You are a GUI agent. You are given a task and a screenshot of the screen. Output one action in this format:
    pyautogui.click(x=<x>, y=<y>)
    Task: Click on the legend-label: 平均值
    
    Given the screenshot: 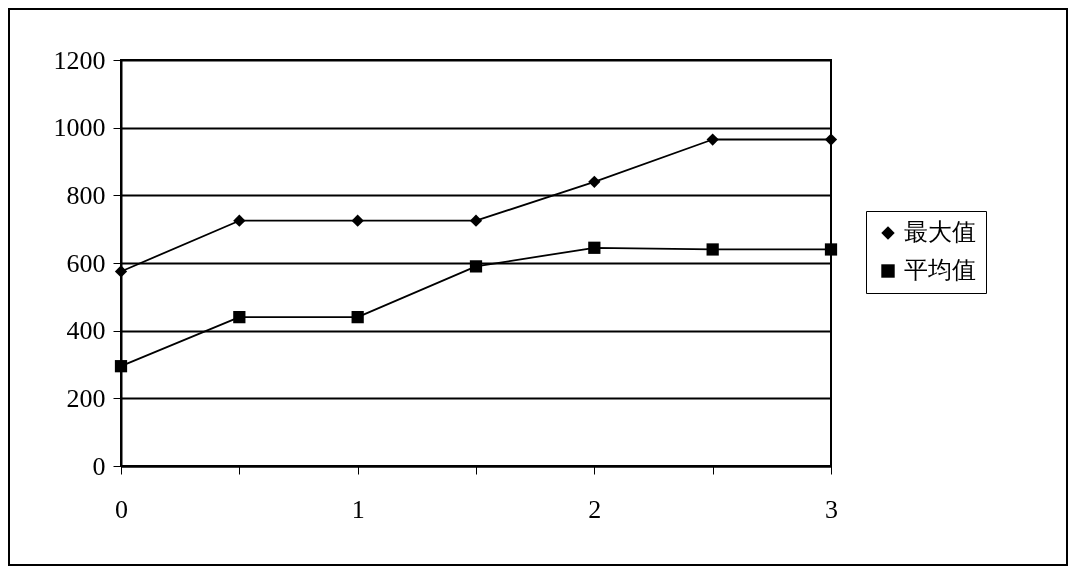 What is the action you would take?
    pyautogui.click(x=940, y=270)
    